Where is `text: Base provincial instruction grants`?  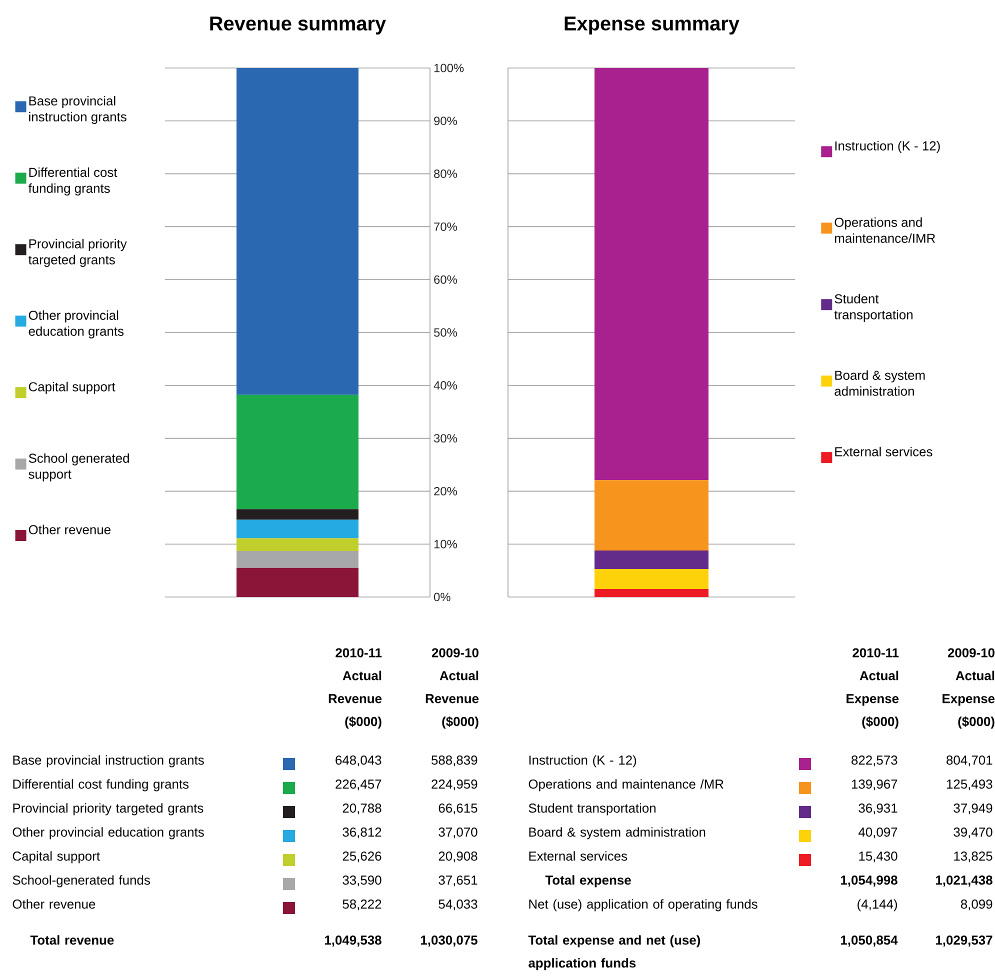 text: Base provincial instruction grants is located at coordinates (108, 761).